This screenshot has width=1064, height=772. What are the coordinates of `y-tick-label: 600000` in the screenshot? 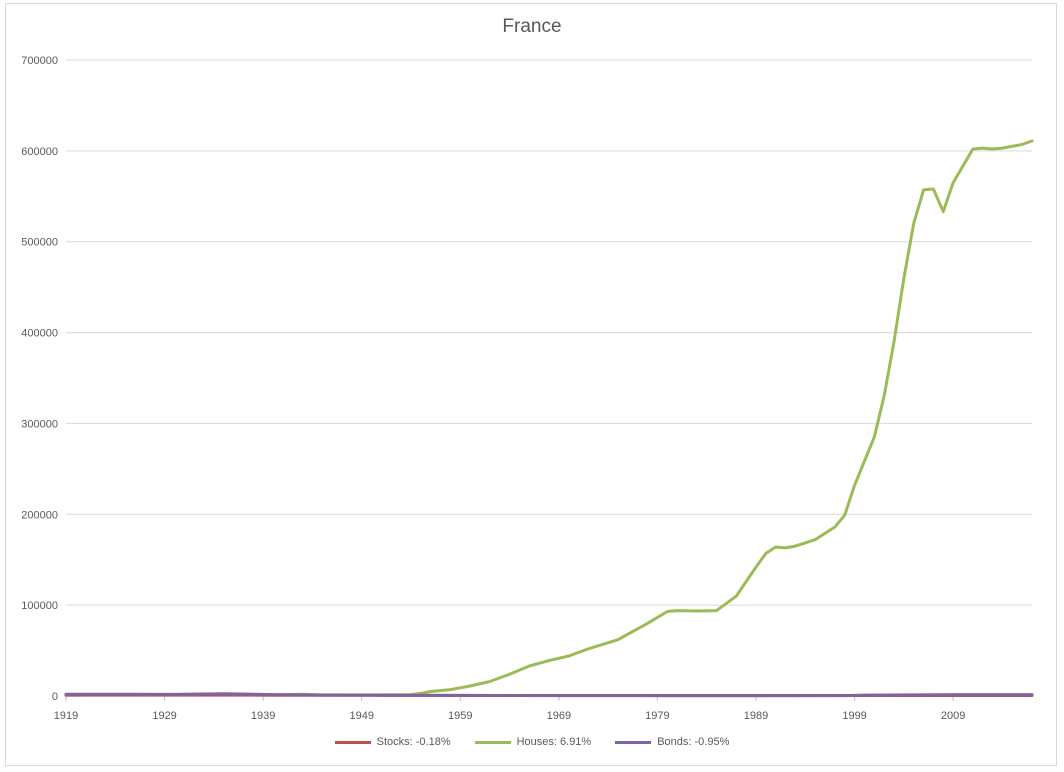 It's located at (39, 152).